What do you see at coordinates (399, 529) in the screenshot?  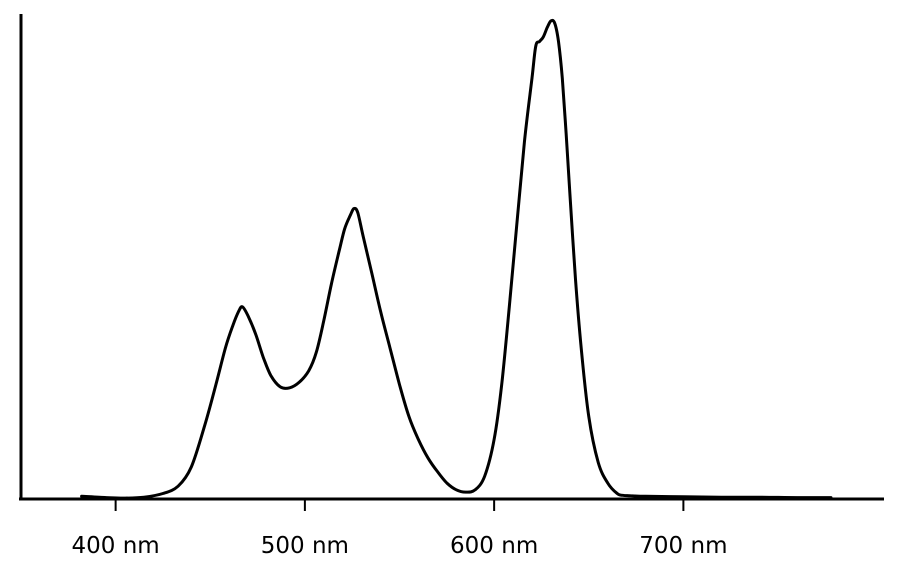 I see `x-ticks: 400 nm 500 nm 600 nm 700 nm` at bounding box center [399, 529].